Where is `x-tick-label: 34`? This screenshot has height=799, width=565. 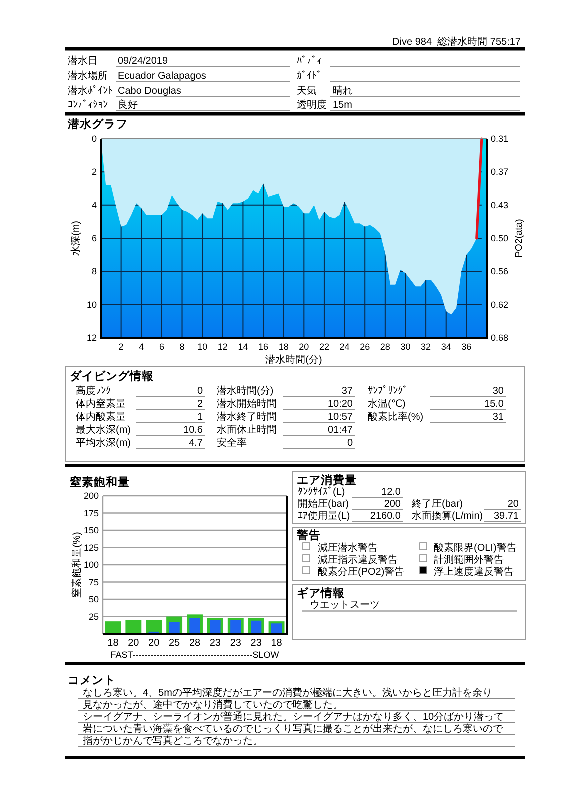 x-tick-label: 34 is located at coordinates (446, 347).